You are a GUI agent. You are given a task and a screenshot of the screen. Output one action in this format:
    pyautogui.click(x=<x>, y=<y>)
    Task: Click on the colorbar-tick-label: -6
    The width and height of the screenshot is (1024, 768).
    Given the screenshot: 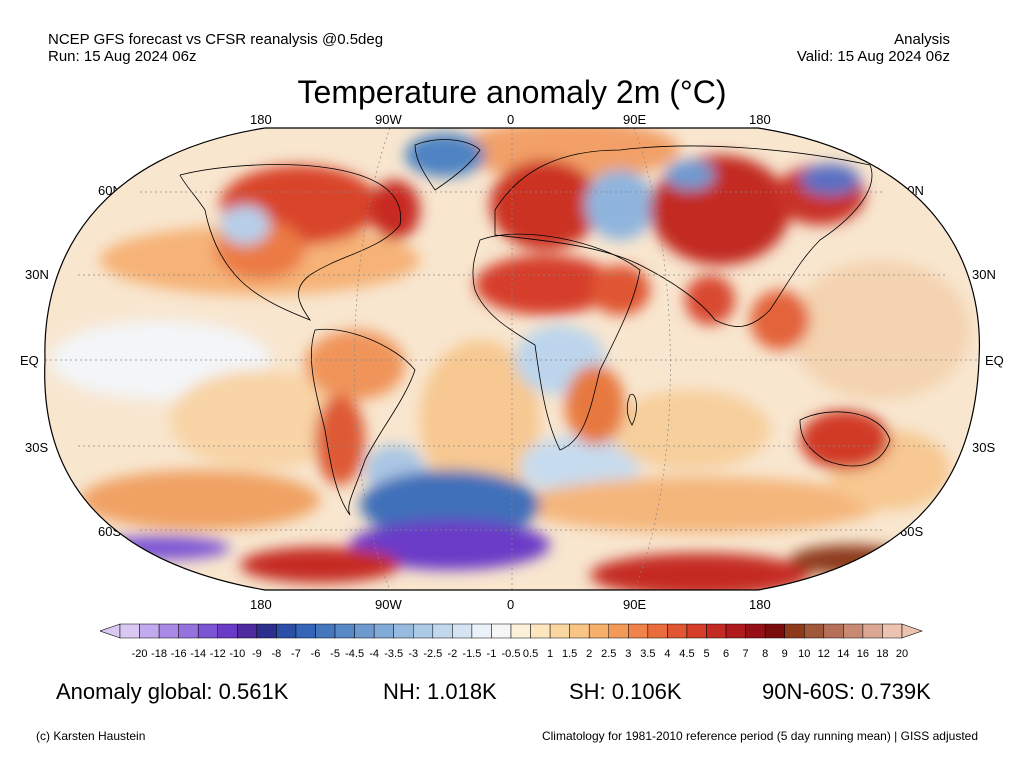 What is the action you would take?
    pyautogui.click(x=316, y=654)
    